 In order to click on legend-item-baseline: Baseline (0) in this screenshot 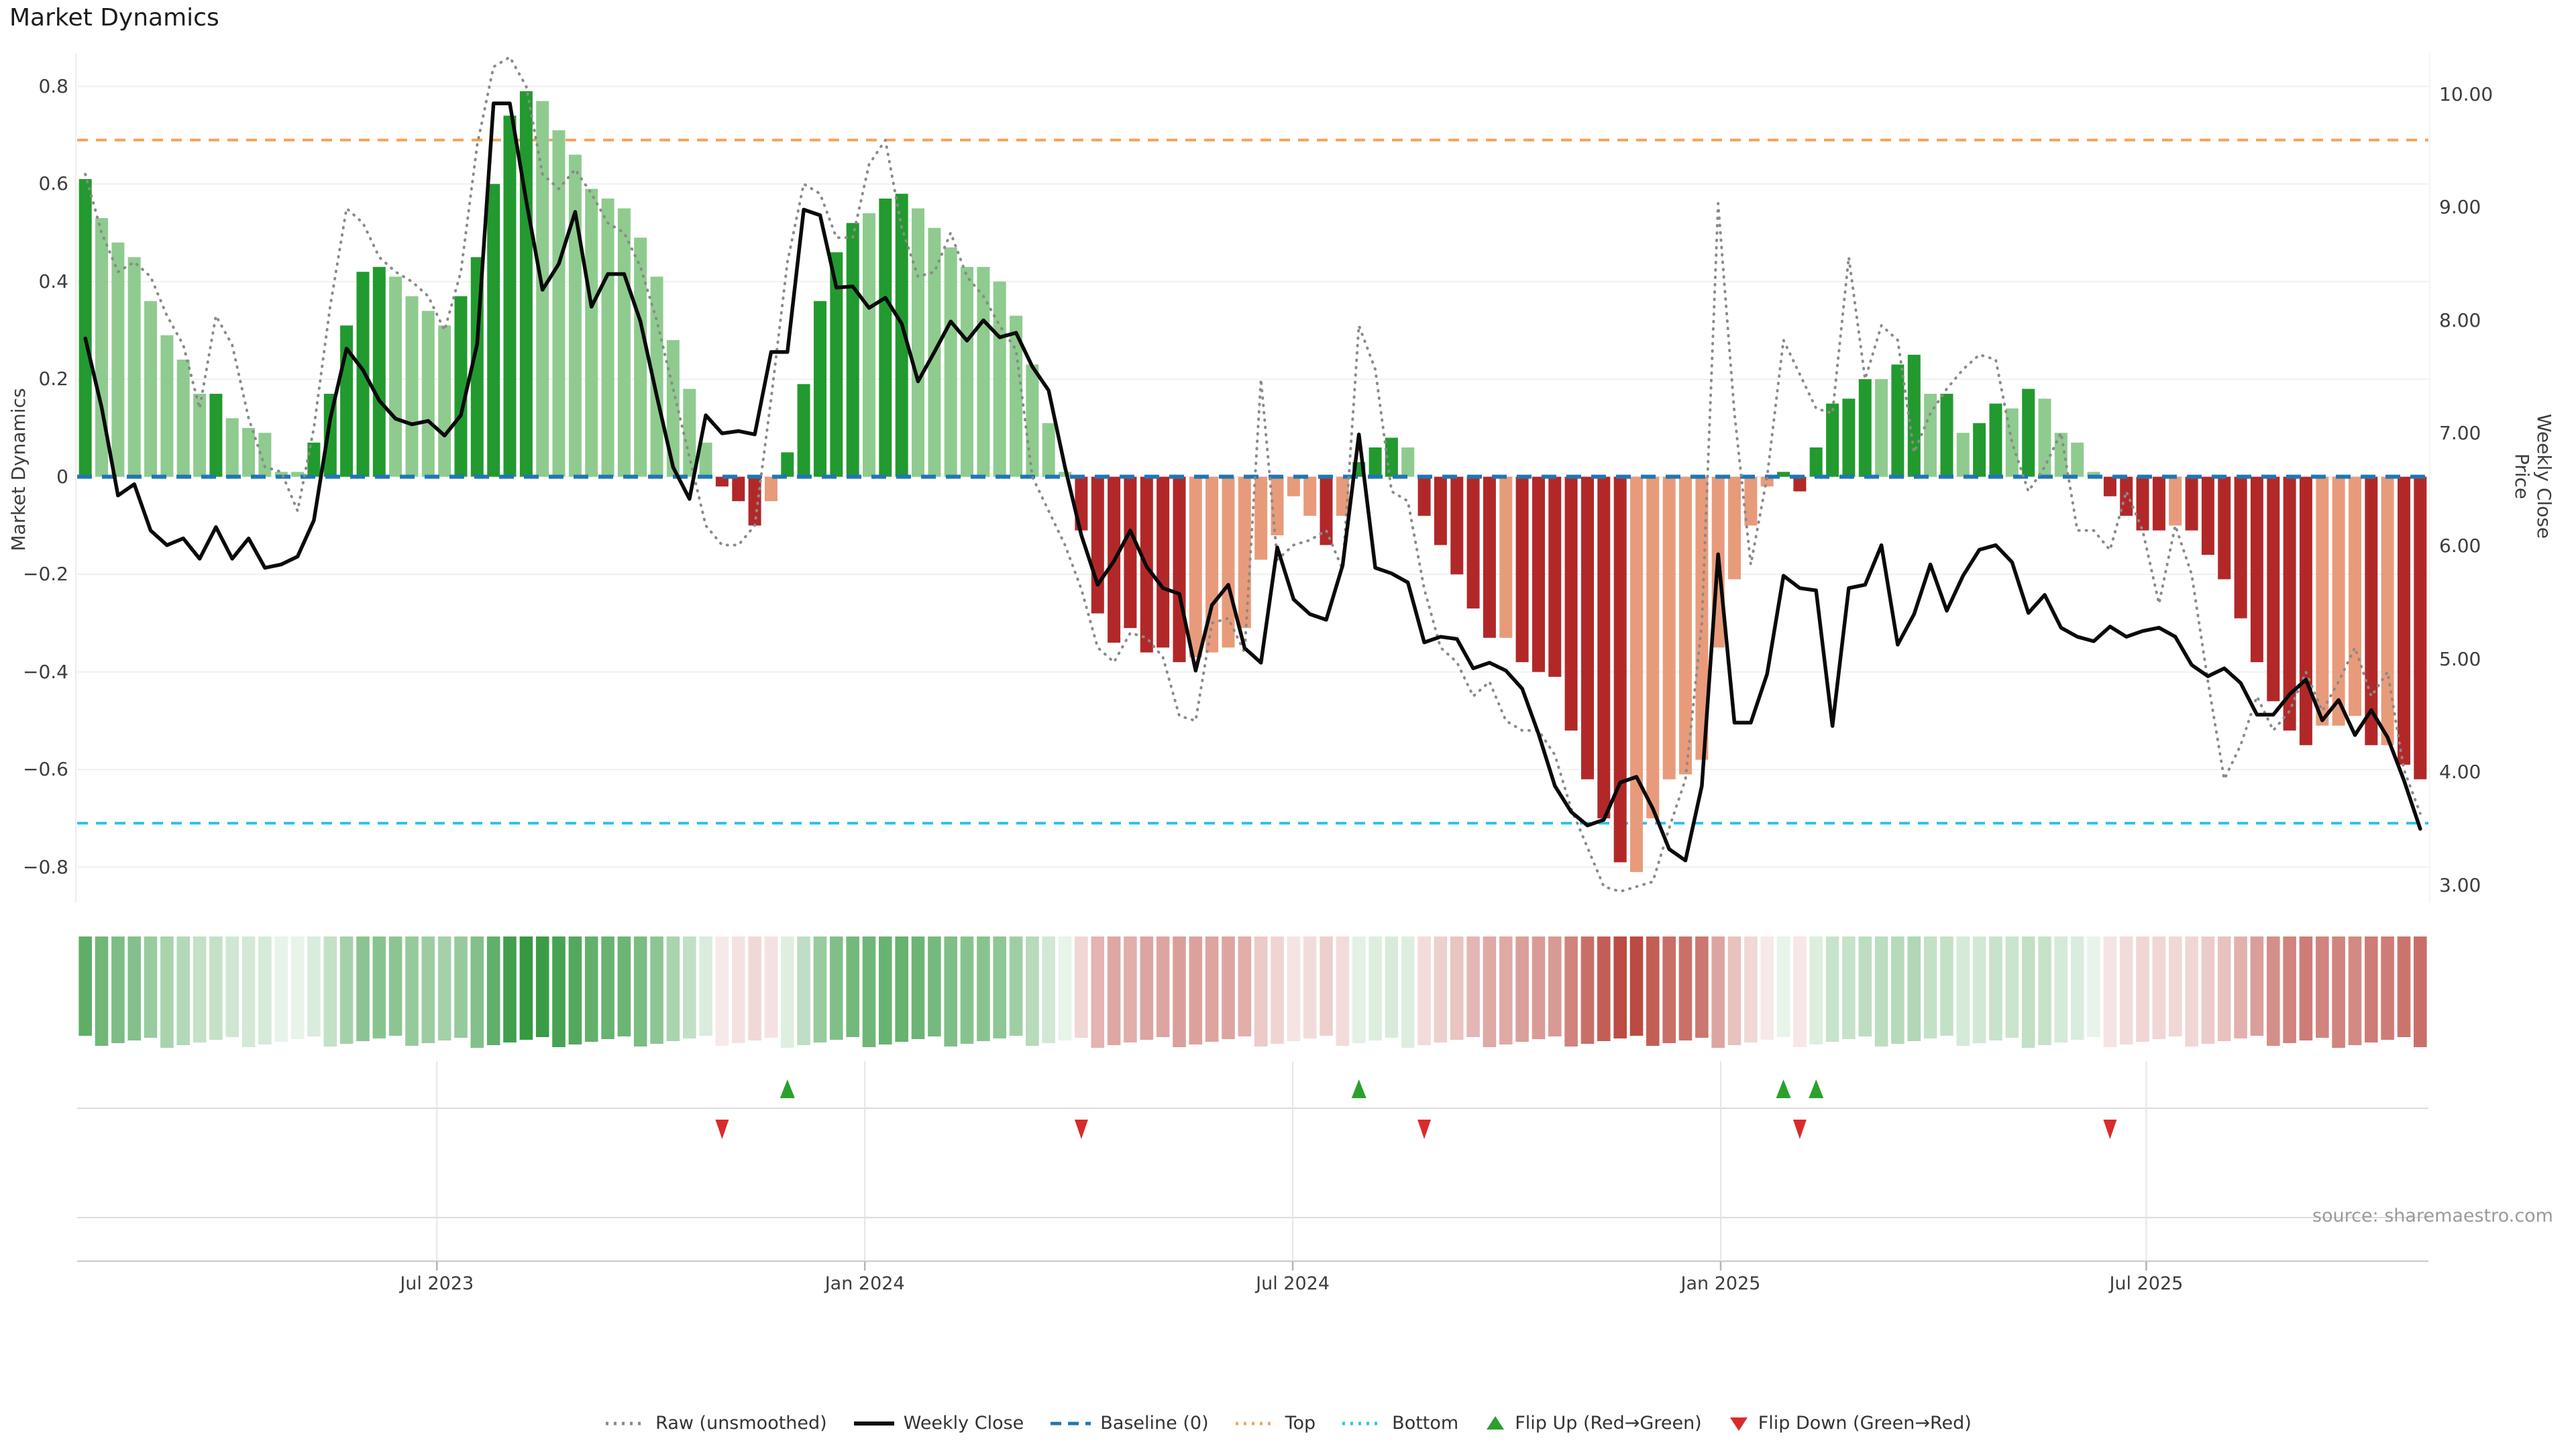, I will do `click(1129, 1423)`.